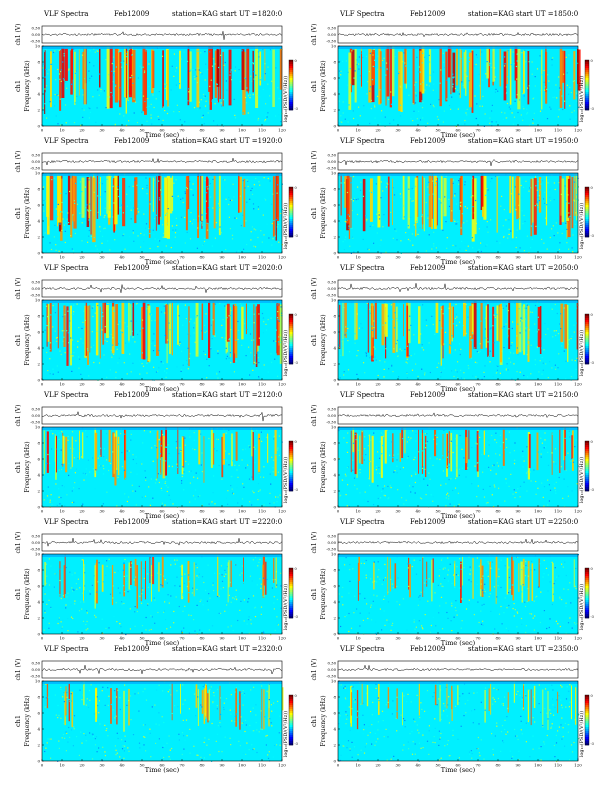 The height and width of the screenshot is (792, 612). Describe the element at coordinates (35, 41) in the screenshot. I see `waveform-tick-label: -0.30` at that location.